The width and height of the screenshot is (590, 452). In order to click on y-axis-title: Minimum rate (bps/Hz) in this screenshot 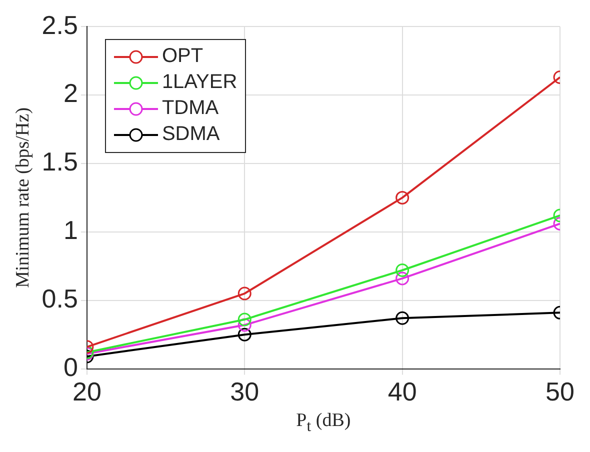, I will do `click(23, 197)`.